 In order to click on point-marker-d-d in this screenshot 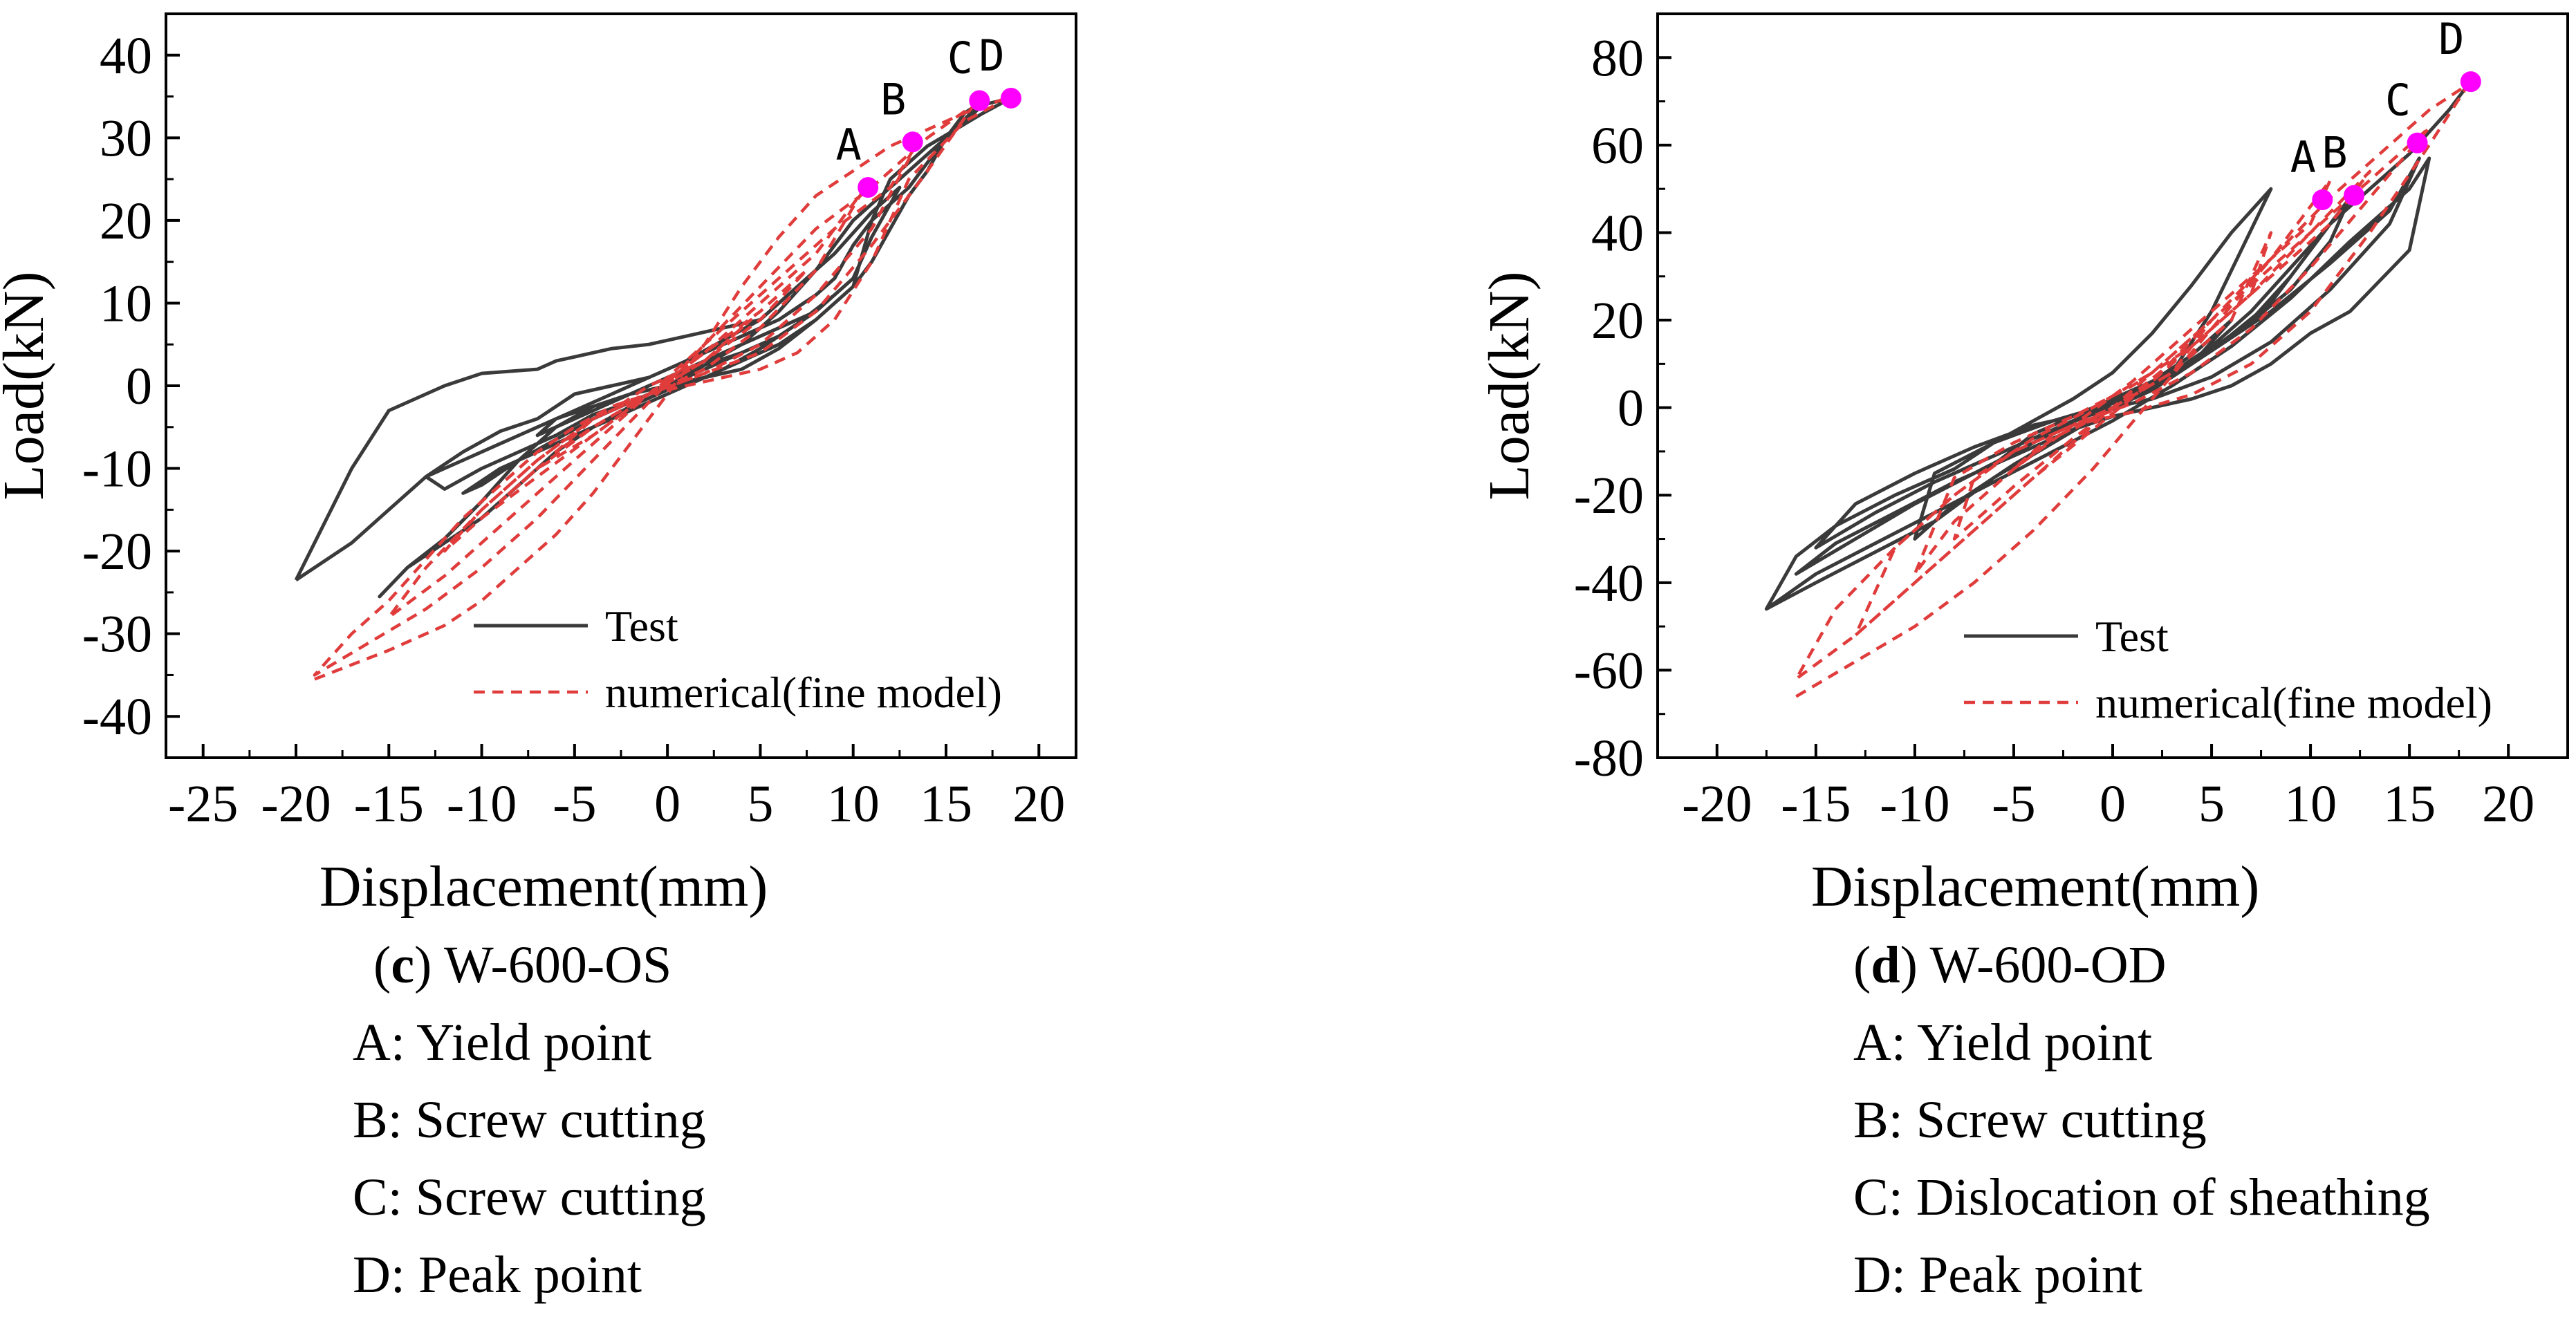, I will do `click(2471, 82)`.